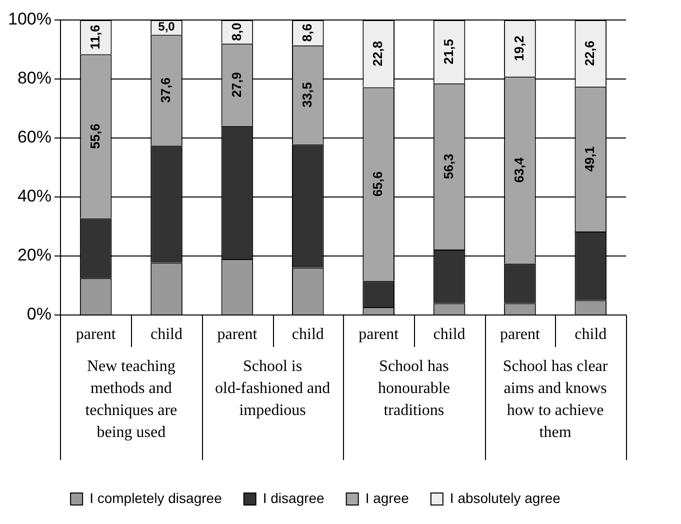 The width and height of the screenshot is (681, 524). Describe the element at coordinates (555, 400) in the screenshot. I see `text: School has clear aims and knows how to achieve them` at that location.